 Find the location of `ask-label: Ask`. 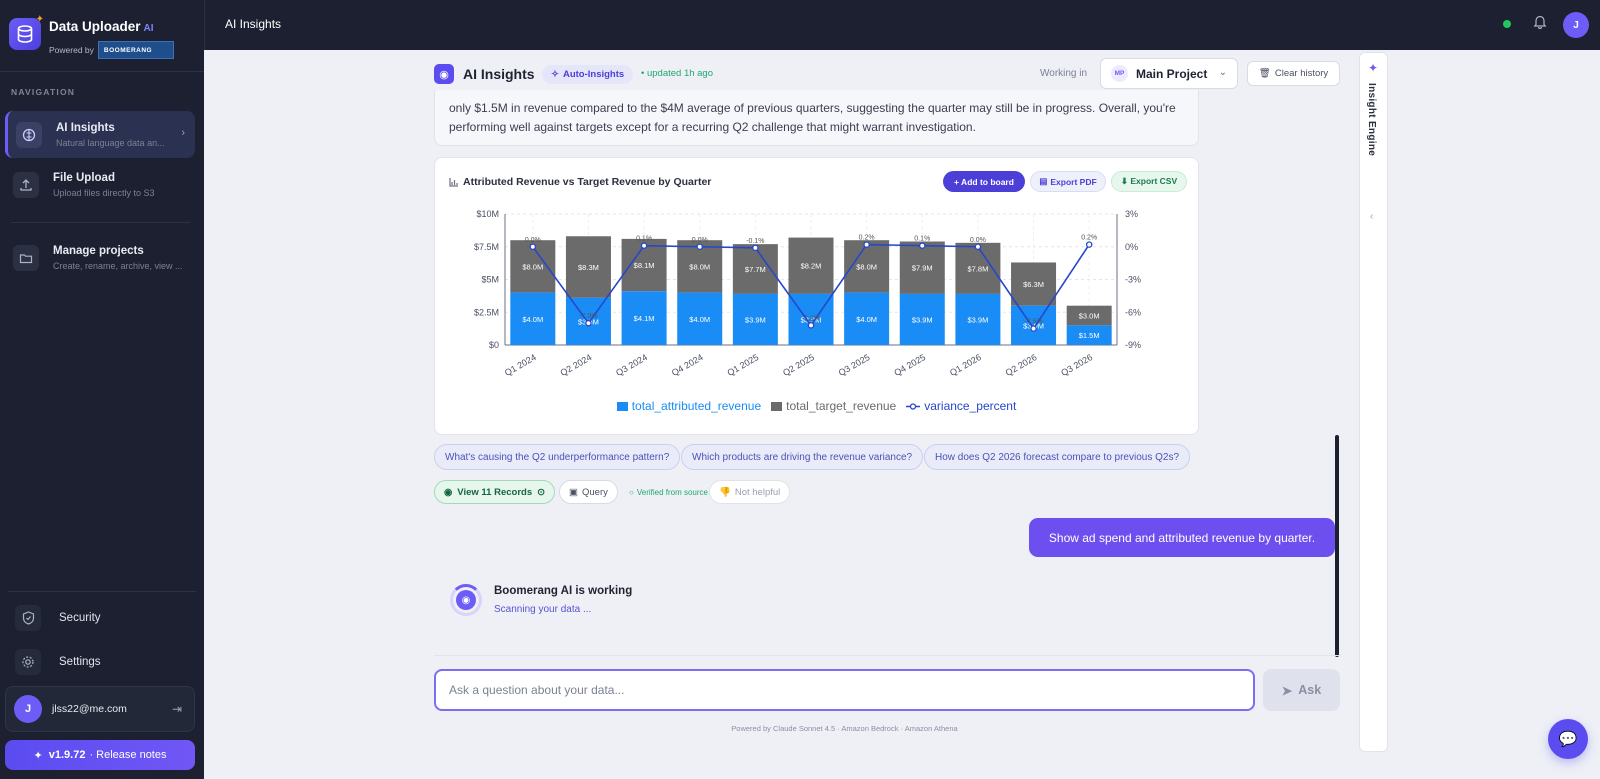

ask-label: Ask is located at coordinates (1310, 690).